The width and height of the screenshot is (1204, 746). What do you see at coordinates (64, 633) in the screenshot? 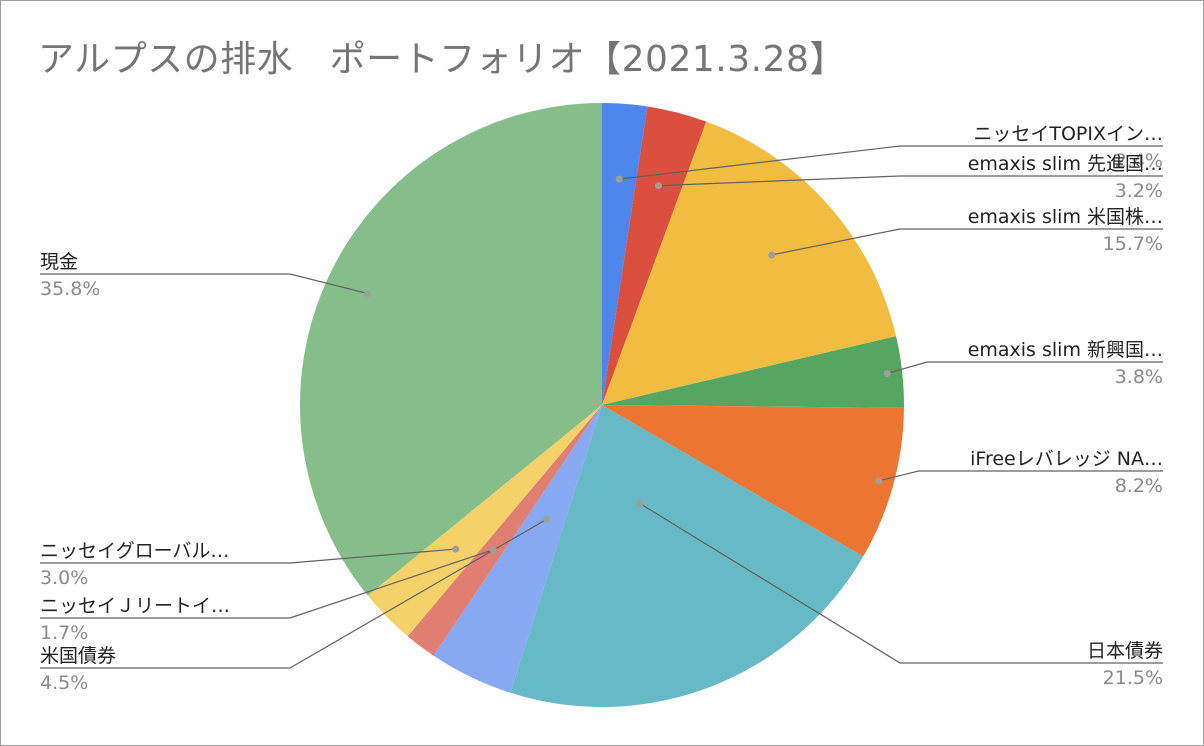
I see `slice-percent-8: 1.7%` at bounding box center [64, 633].